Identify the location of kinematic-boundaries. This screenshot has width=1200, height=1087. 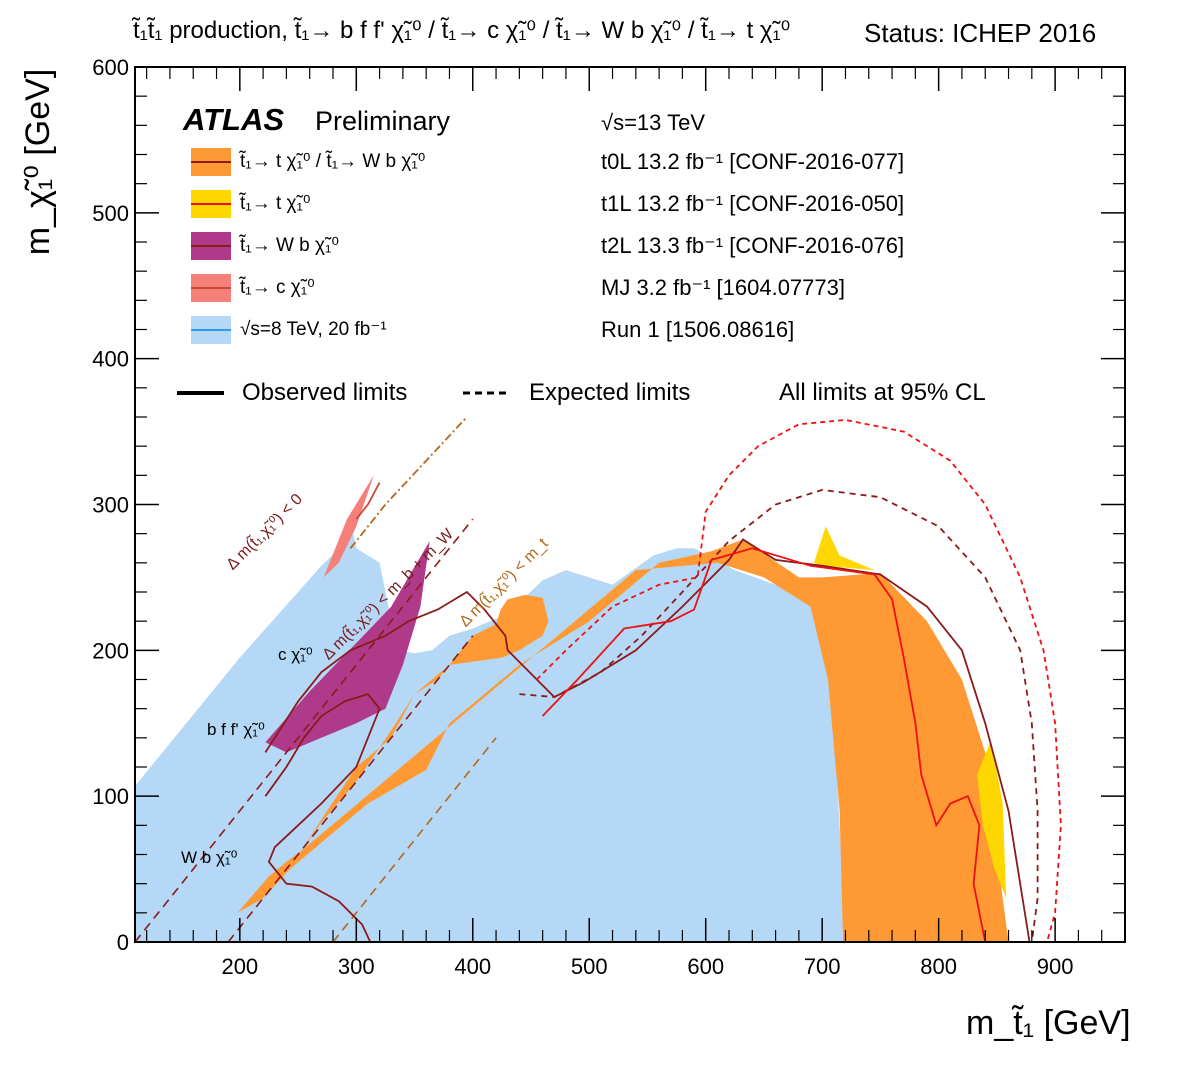
(316, 730).